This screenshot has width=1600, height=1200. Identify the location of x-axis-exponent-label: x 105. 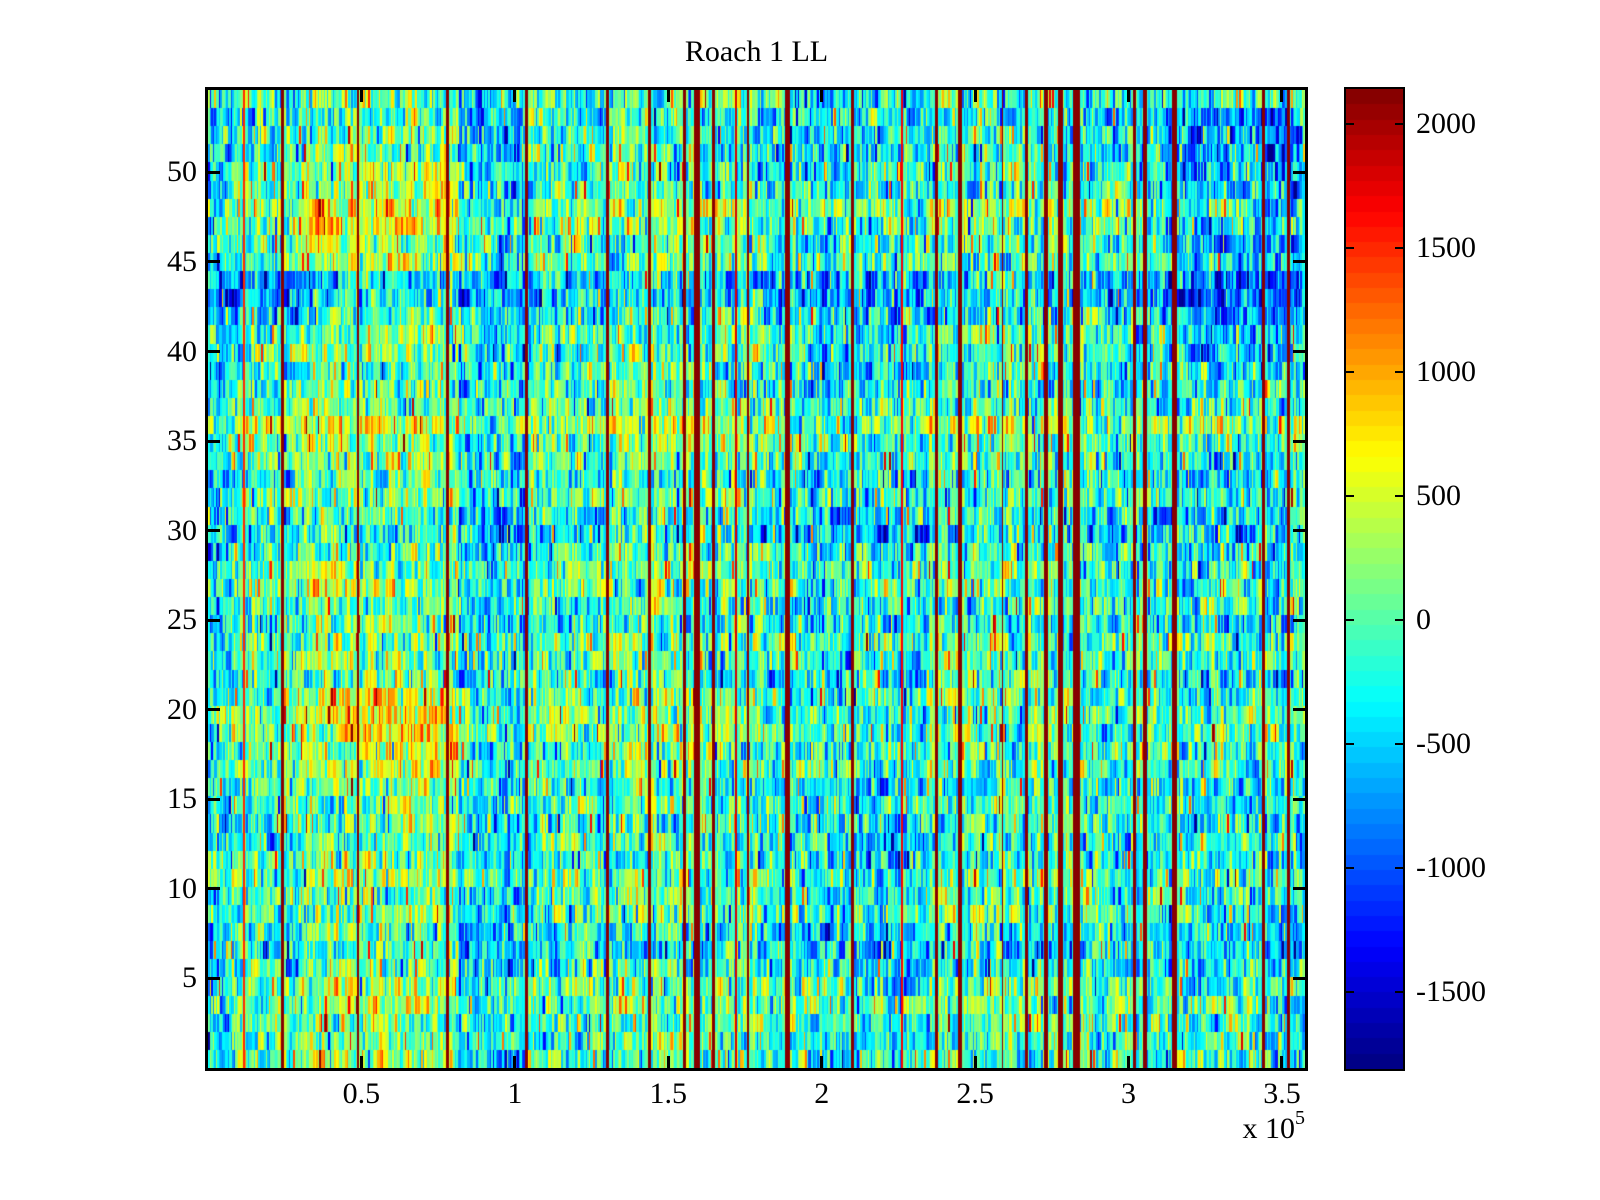
(1205, 1128).